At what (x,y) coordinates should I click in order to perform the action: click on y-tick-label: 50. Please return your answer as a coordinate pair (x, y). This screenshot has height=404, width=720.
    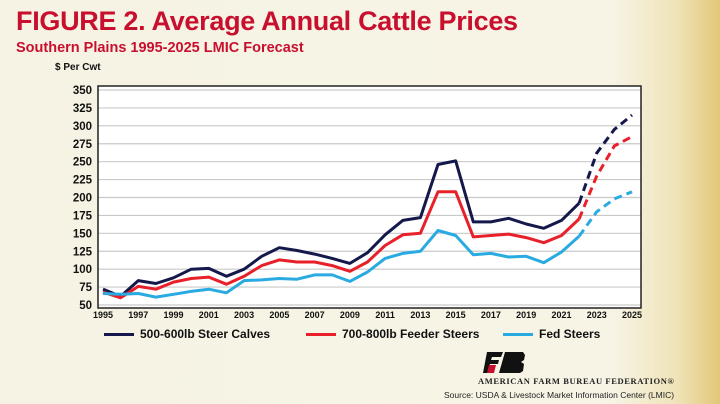
    Looking at the image, I should click on (85, 306).